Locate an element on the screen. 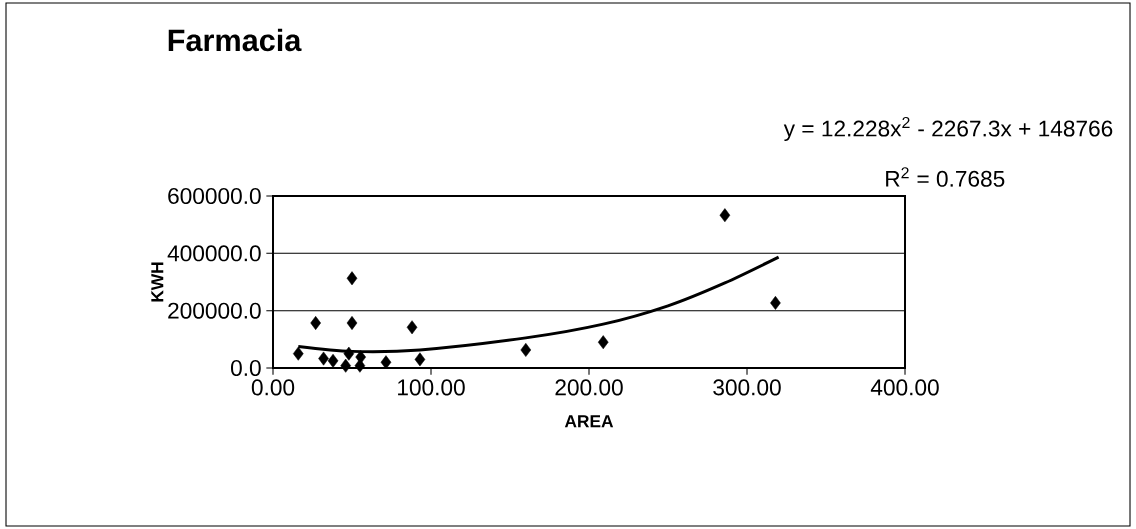 This screenshot has width=1136, height=529. y-tick-label: 600000.0 is located at coordinates (214, 196).